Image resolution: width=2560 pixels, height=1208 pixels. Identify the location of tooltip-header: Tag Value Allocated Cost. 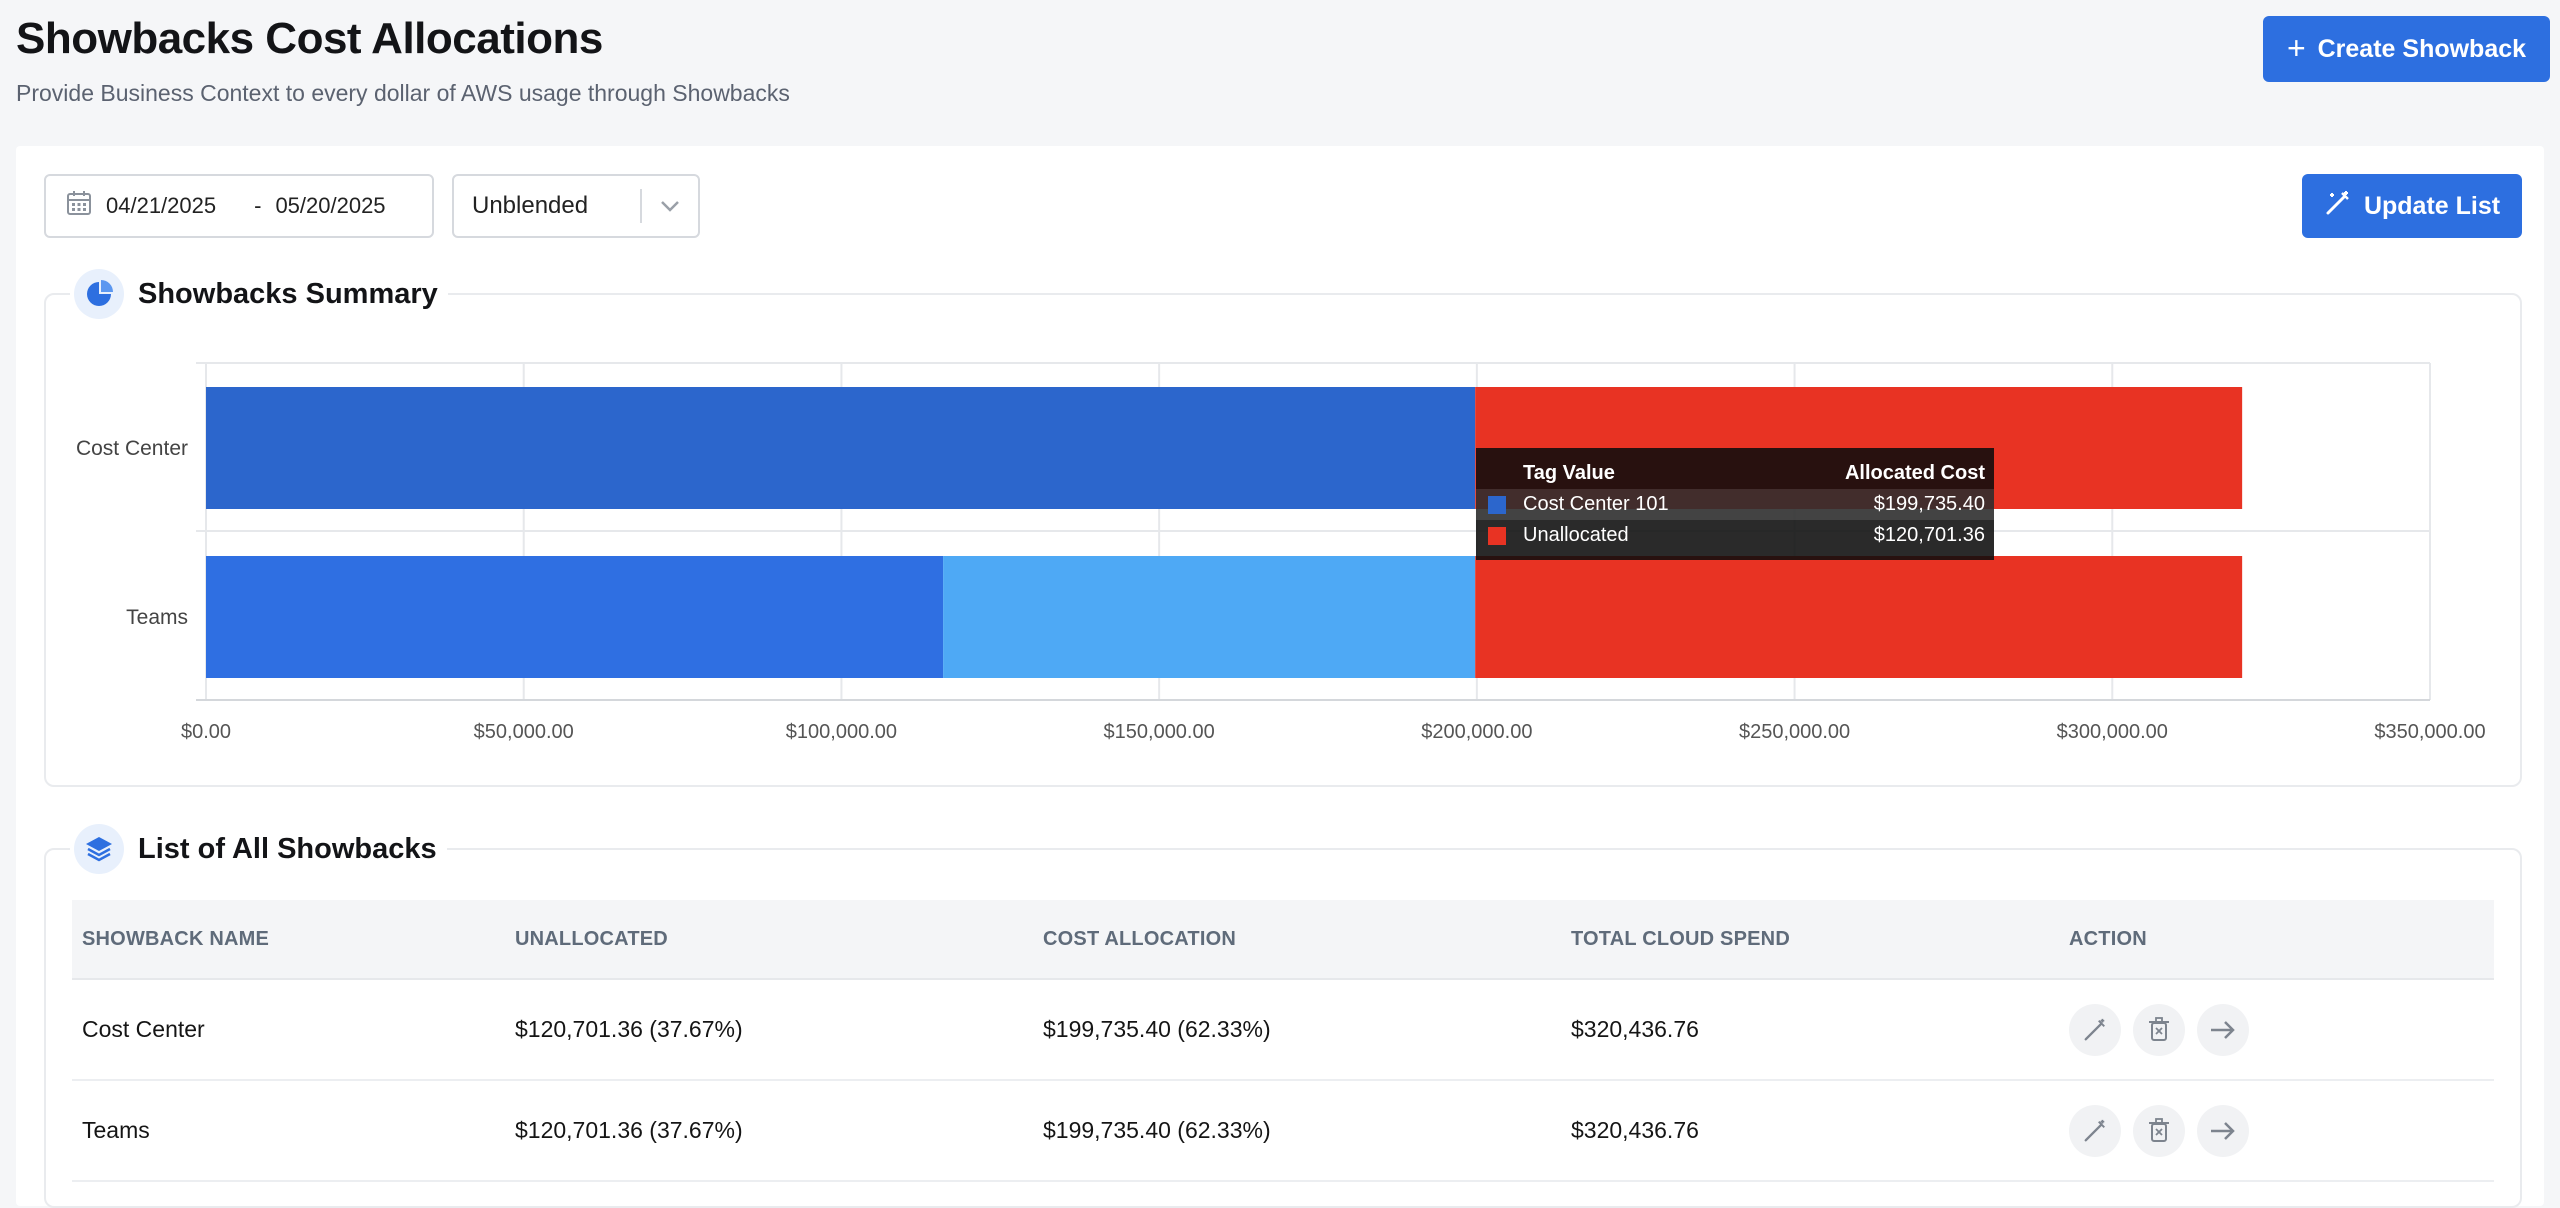
(1735, 473).